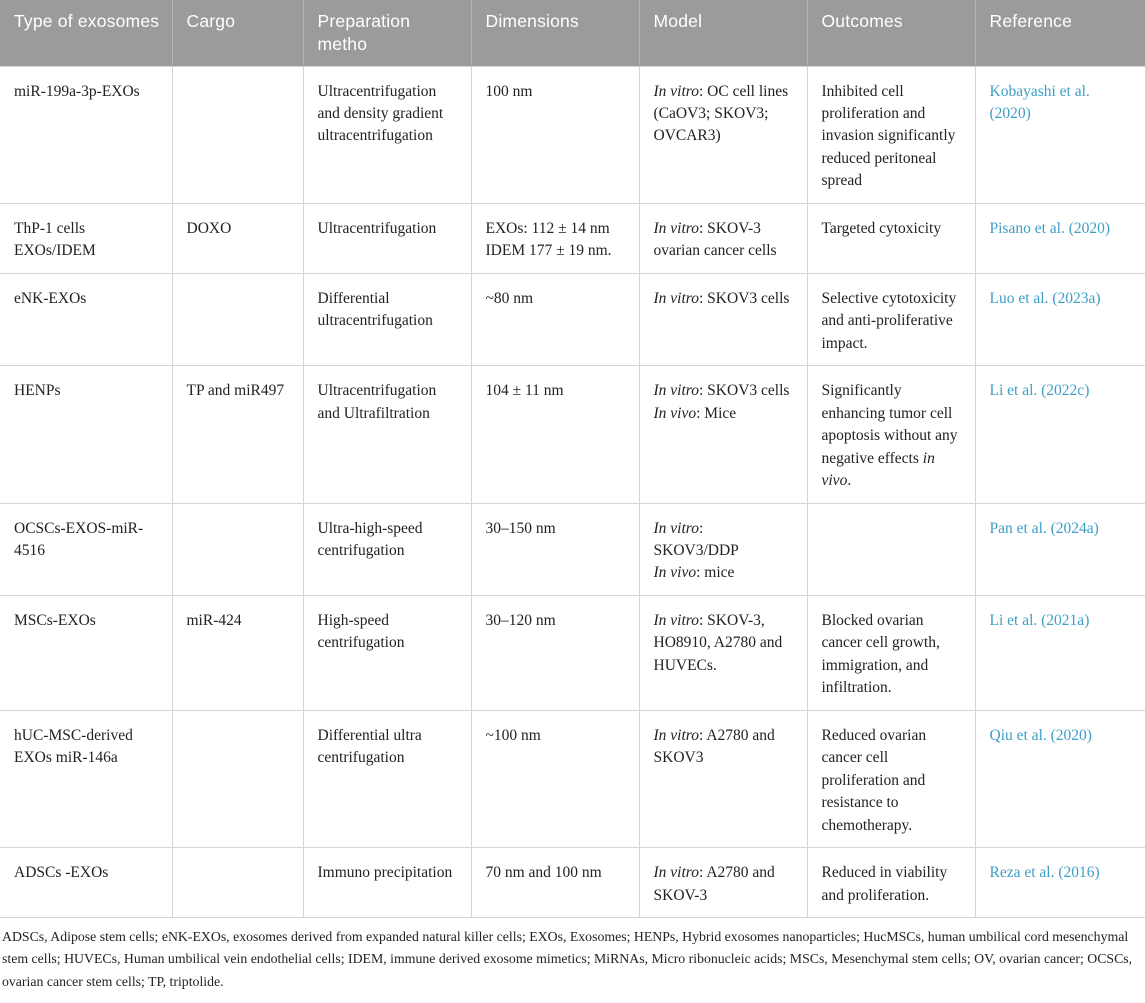 The height and width of the screenshot is (1003, 1145). What do you see at coordinates (1040, 735) in the screenshot?
I see `reference-link: Qiu et al. (2020)` at bounding box center [1040, 735].